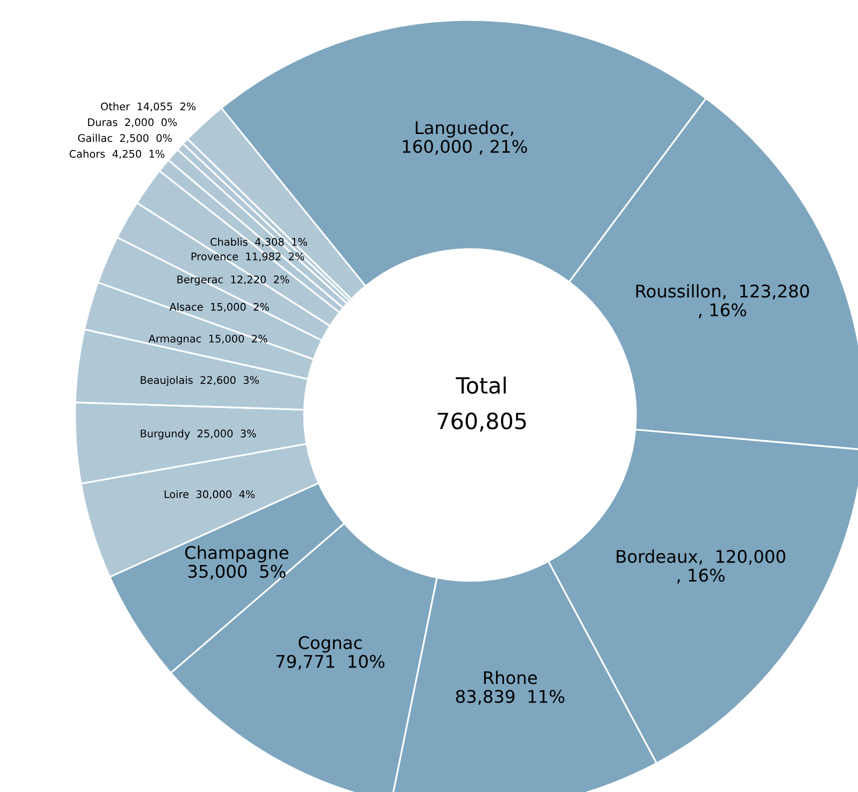 The width and height of the screenshot is (858, 792). Describe the element at coordinates (208, 339) in the screenshot. I see `slice-label: Armagnac 15,000 2%` at that location.